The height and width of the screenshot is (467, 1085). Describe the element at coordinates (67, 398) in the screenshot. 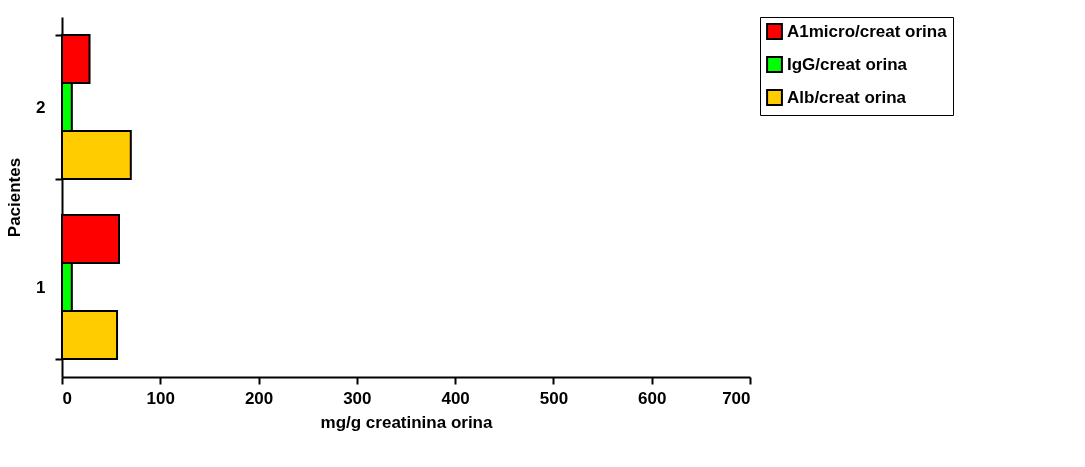

I see `x-tick-label: 0` at that location.